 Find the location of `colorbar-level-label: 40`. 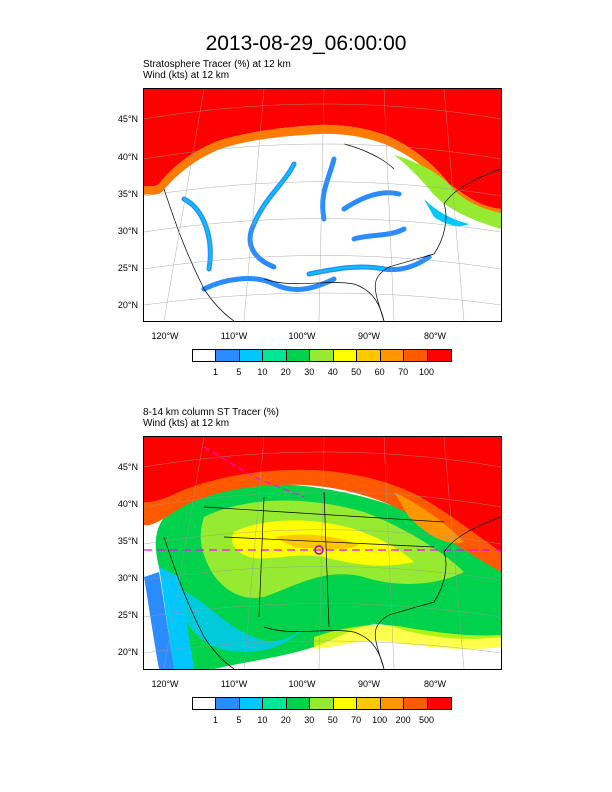

colorbar-level-label: 40 is located at coordinates (332, 372).